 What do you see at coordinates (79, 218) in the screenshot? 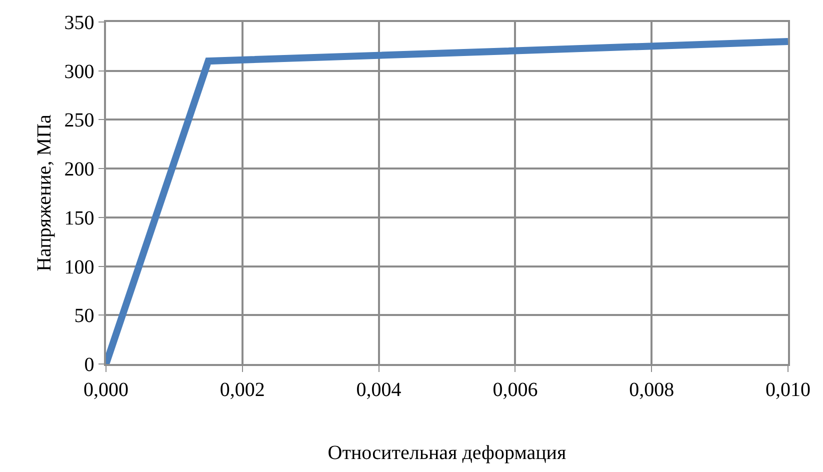
I see `y-tick-label: 150` at bounding box center [79, 218].